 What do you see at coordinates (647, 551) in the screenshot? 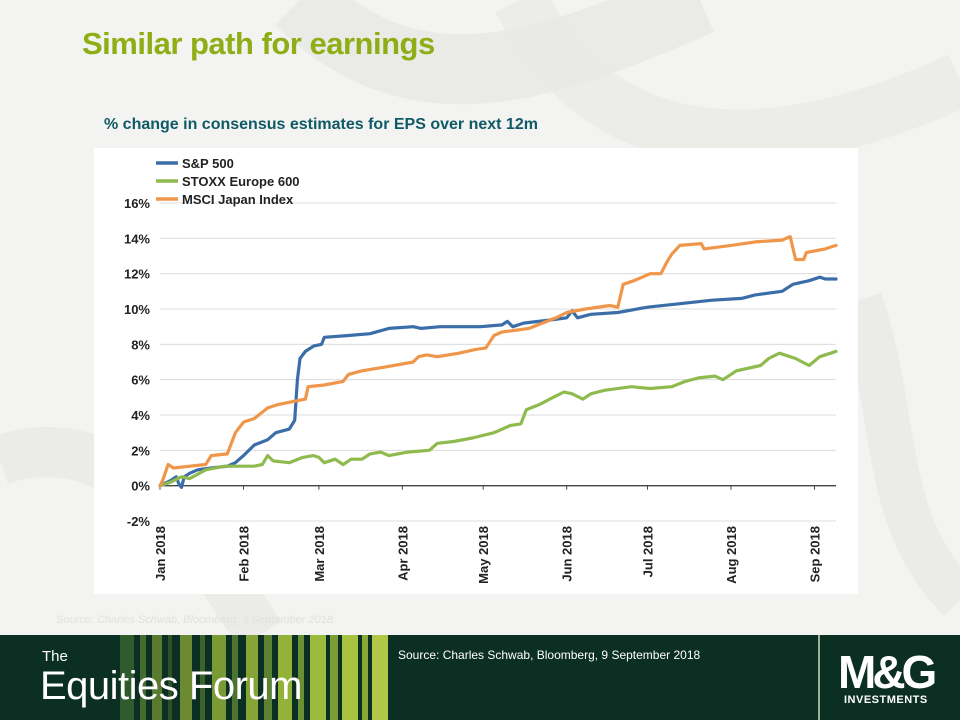
I see `x-tick-label: Jul 2018` at bounding box center [647, 551].